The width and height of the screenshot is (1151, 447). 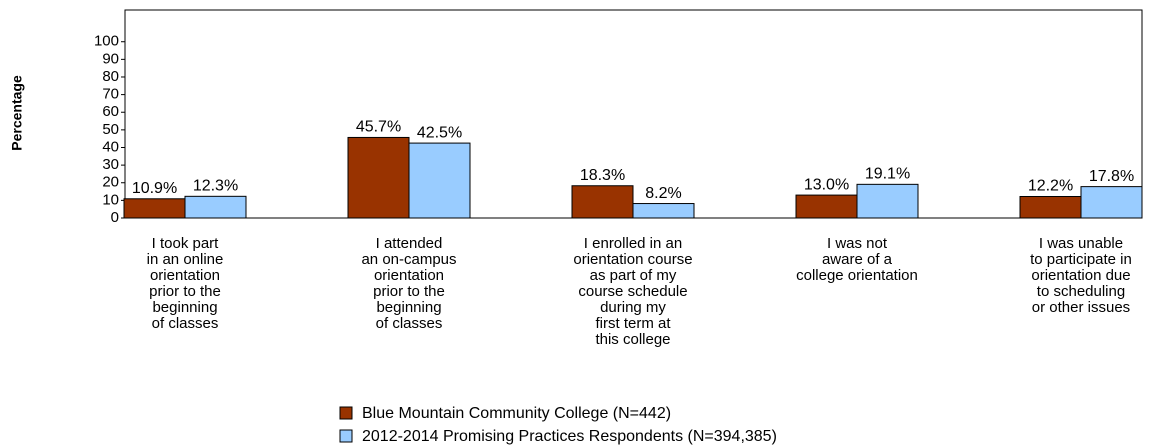 What do you see at coordinates (110, 199) in the screenshot?
I see `y-tick-label: 10` at bounding box center [110, 199].